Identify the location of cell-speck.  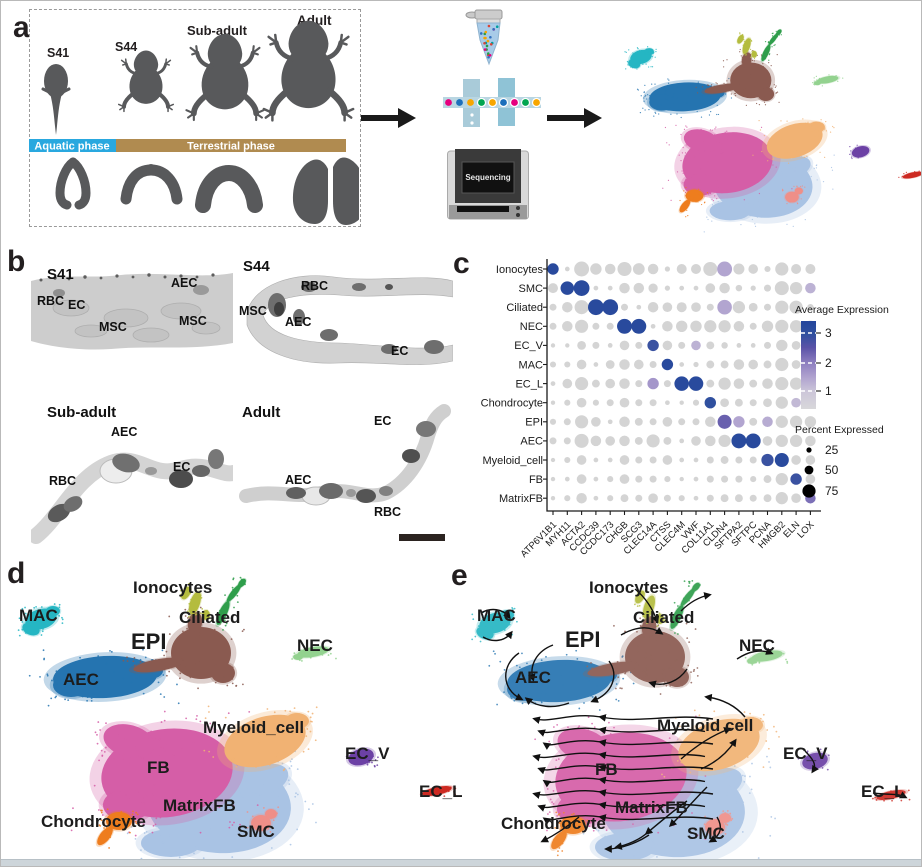
(485, 38).